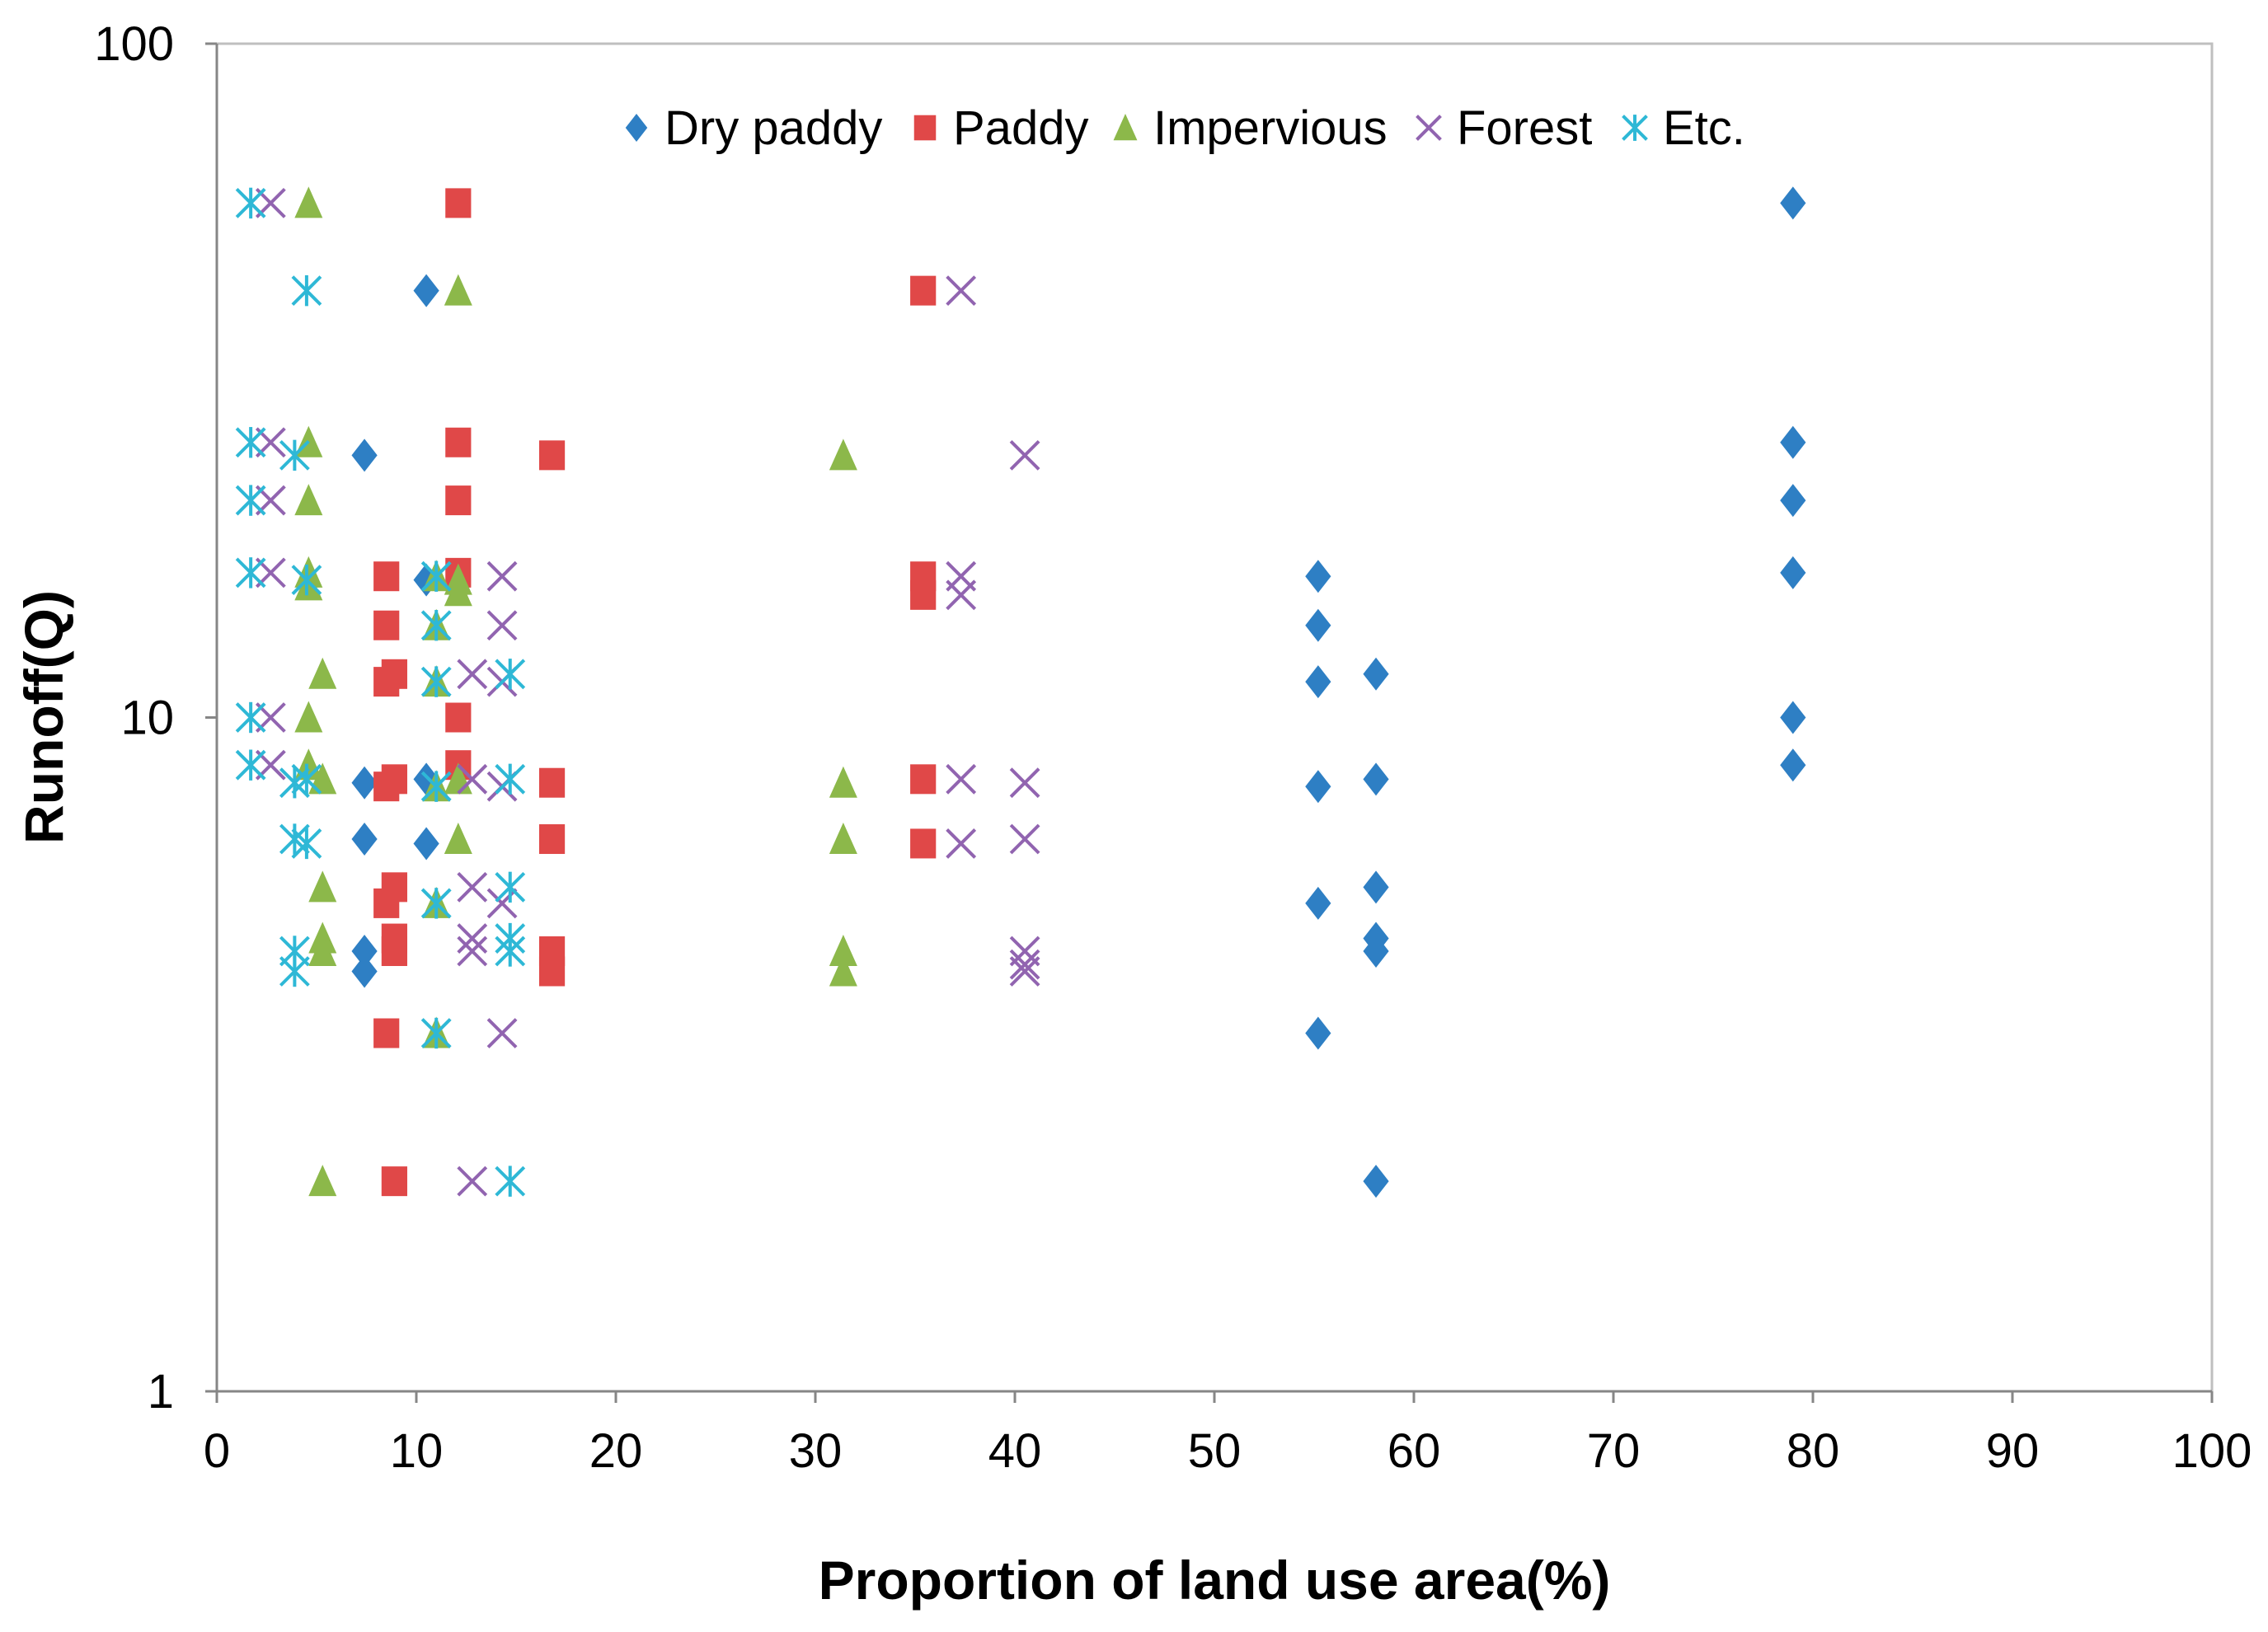  I want to click on legend-label: Forest, so click(1525, 128).